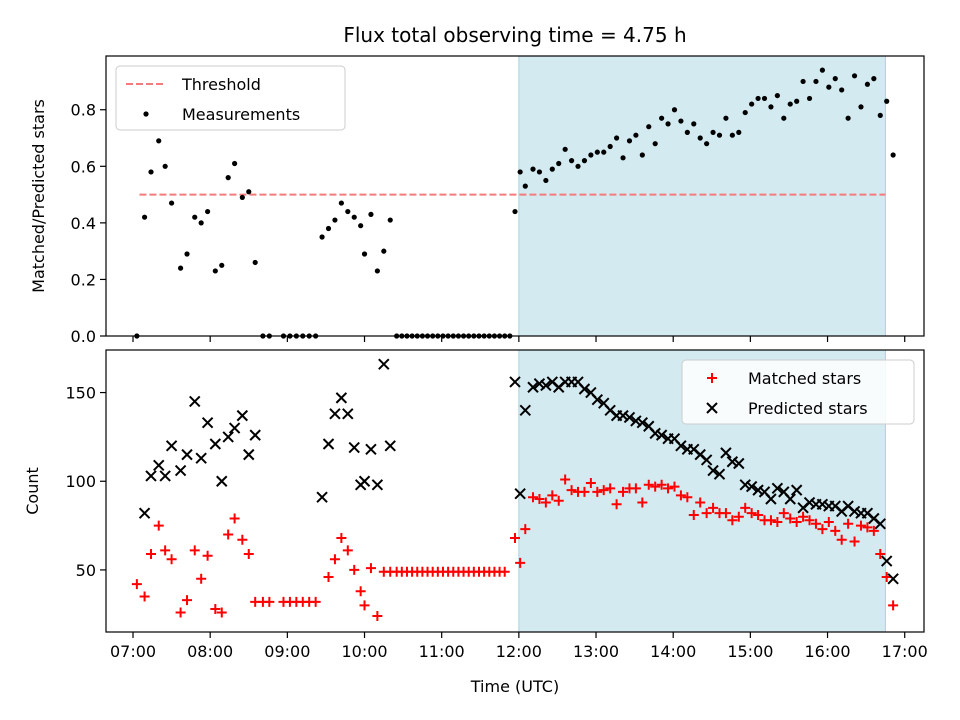  What do you see at coordinates (83, 110) in the screenshot?
I see `y-tick-label: 0.8` at bounding box center [83, 110].